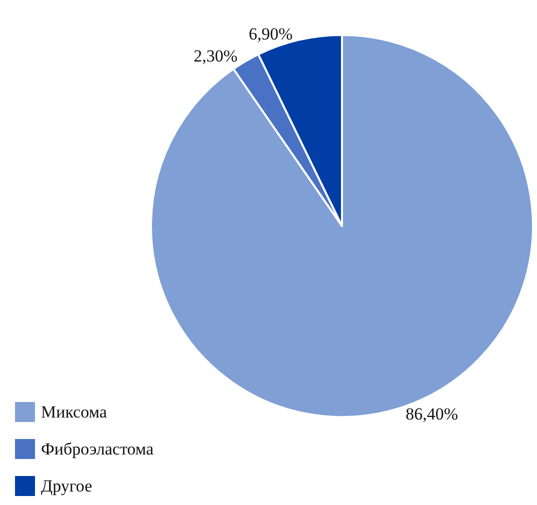 The image size is (537, 505). What do you see at coordinates (270, 34) in the screenshot?
I see `data-label: 6,90%` at bounding box center [270, 34].